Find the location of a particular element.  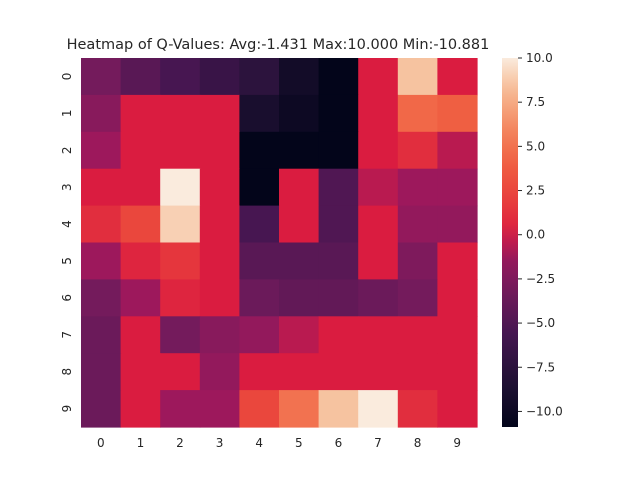

x-tick-label: 7 is located at coordinates (378, 443).